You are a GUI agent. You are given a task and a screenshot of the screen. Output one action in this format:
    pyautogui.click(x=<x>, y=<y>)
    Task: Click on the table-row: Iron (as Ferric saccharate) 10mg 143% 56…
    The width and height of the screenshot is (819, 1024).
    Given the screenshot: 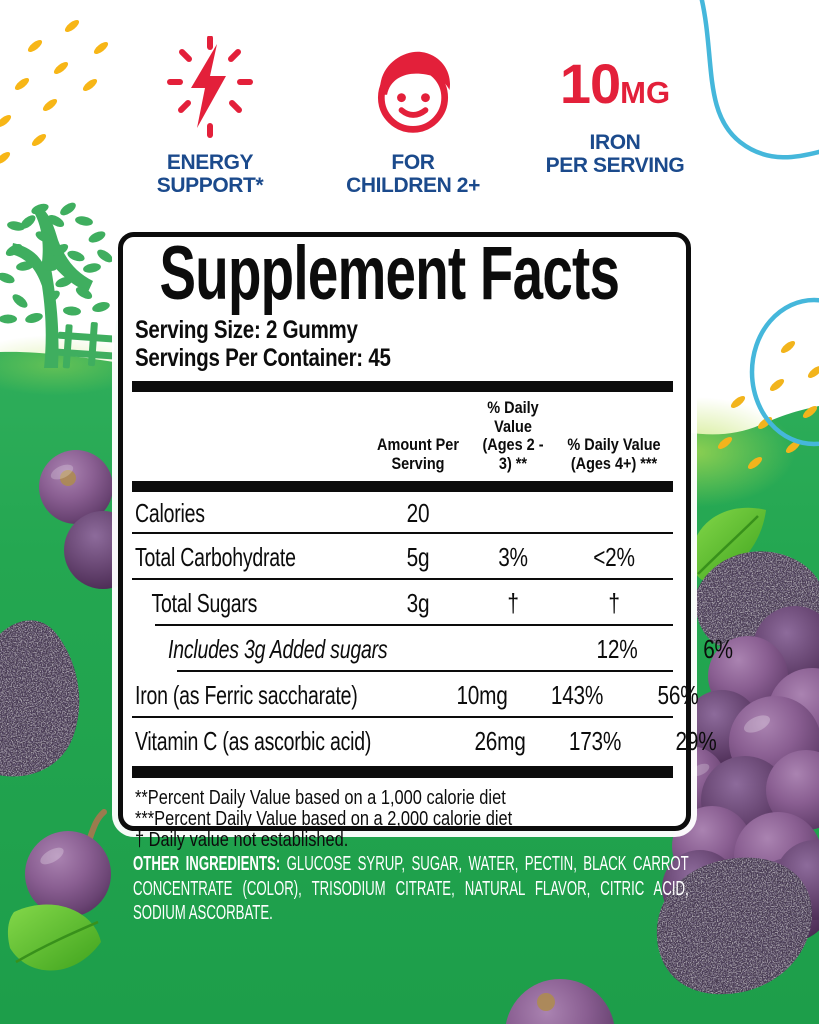 What is the action you would take?
    pyautogui.click(x=415, y=695)
    